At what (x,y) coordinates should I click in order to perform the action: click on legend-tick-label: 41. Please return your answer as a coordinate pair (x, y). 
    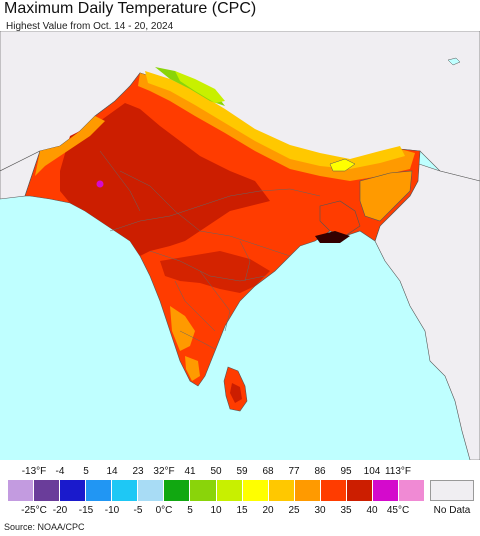
    Looking at the image, I should click on (190, 471).